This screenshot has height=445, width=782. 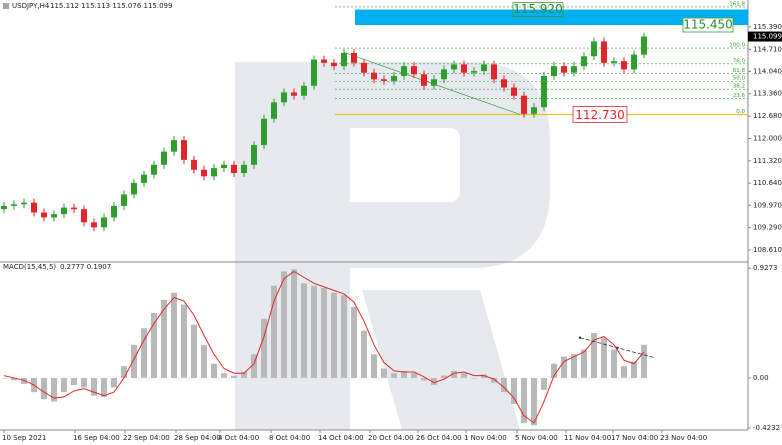 What do you see at coordinates (197, 438) in the screenshot?
I see `x-tick-label: 28 Sep 04:00` at bounding box center [197, 438].